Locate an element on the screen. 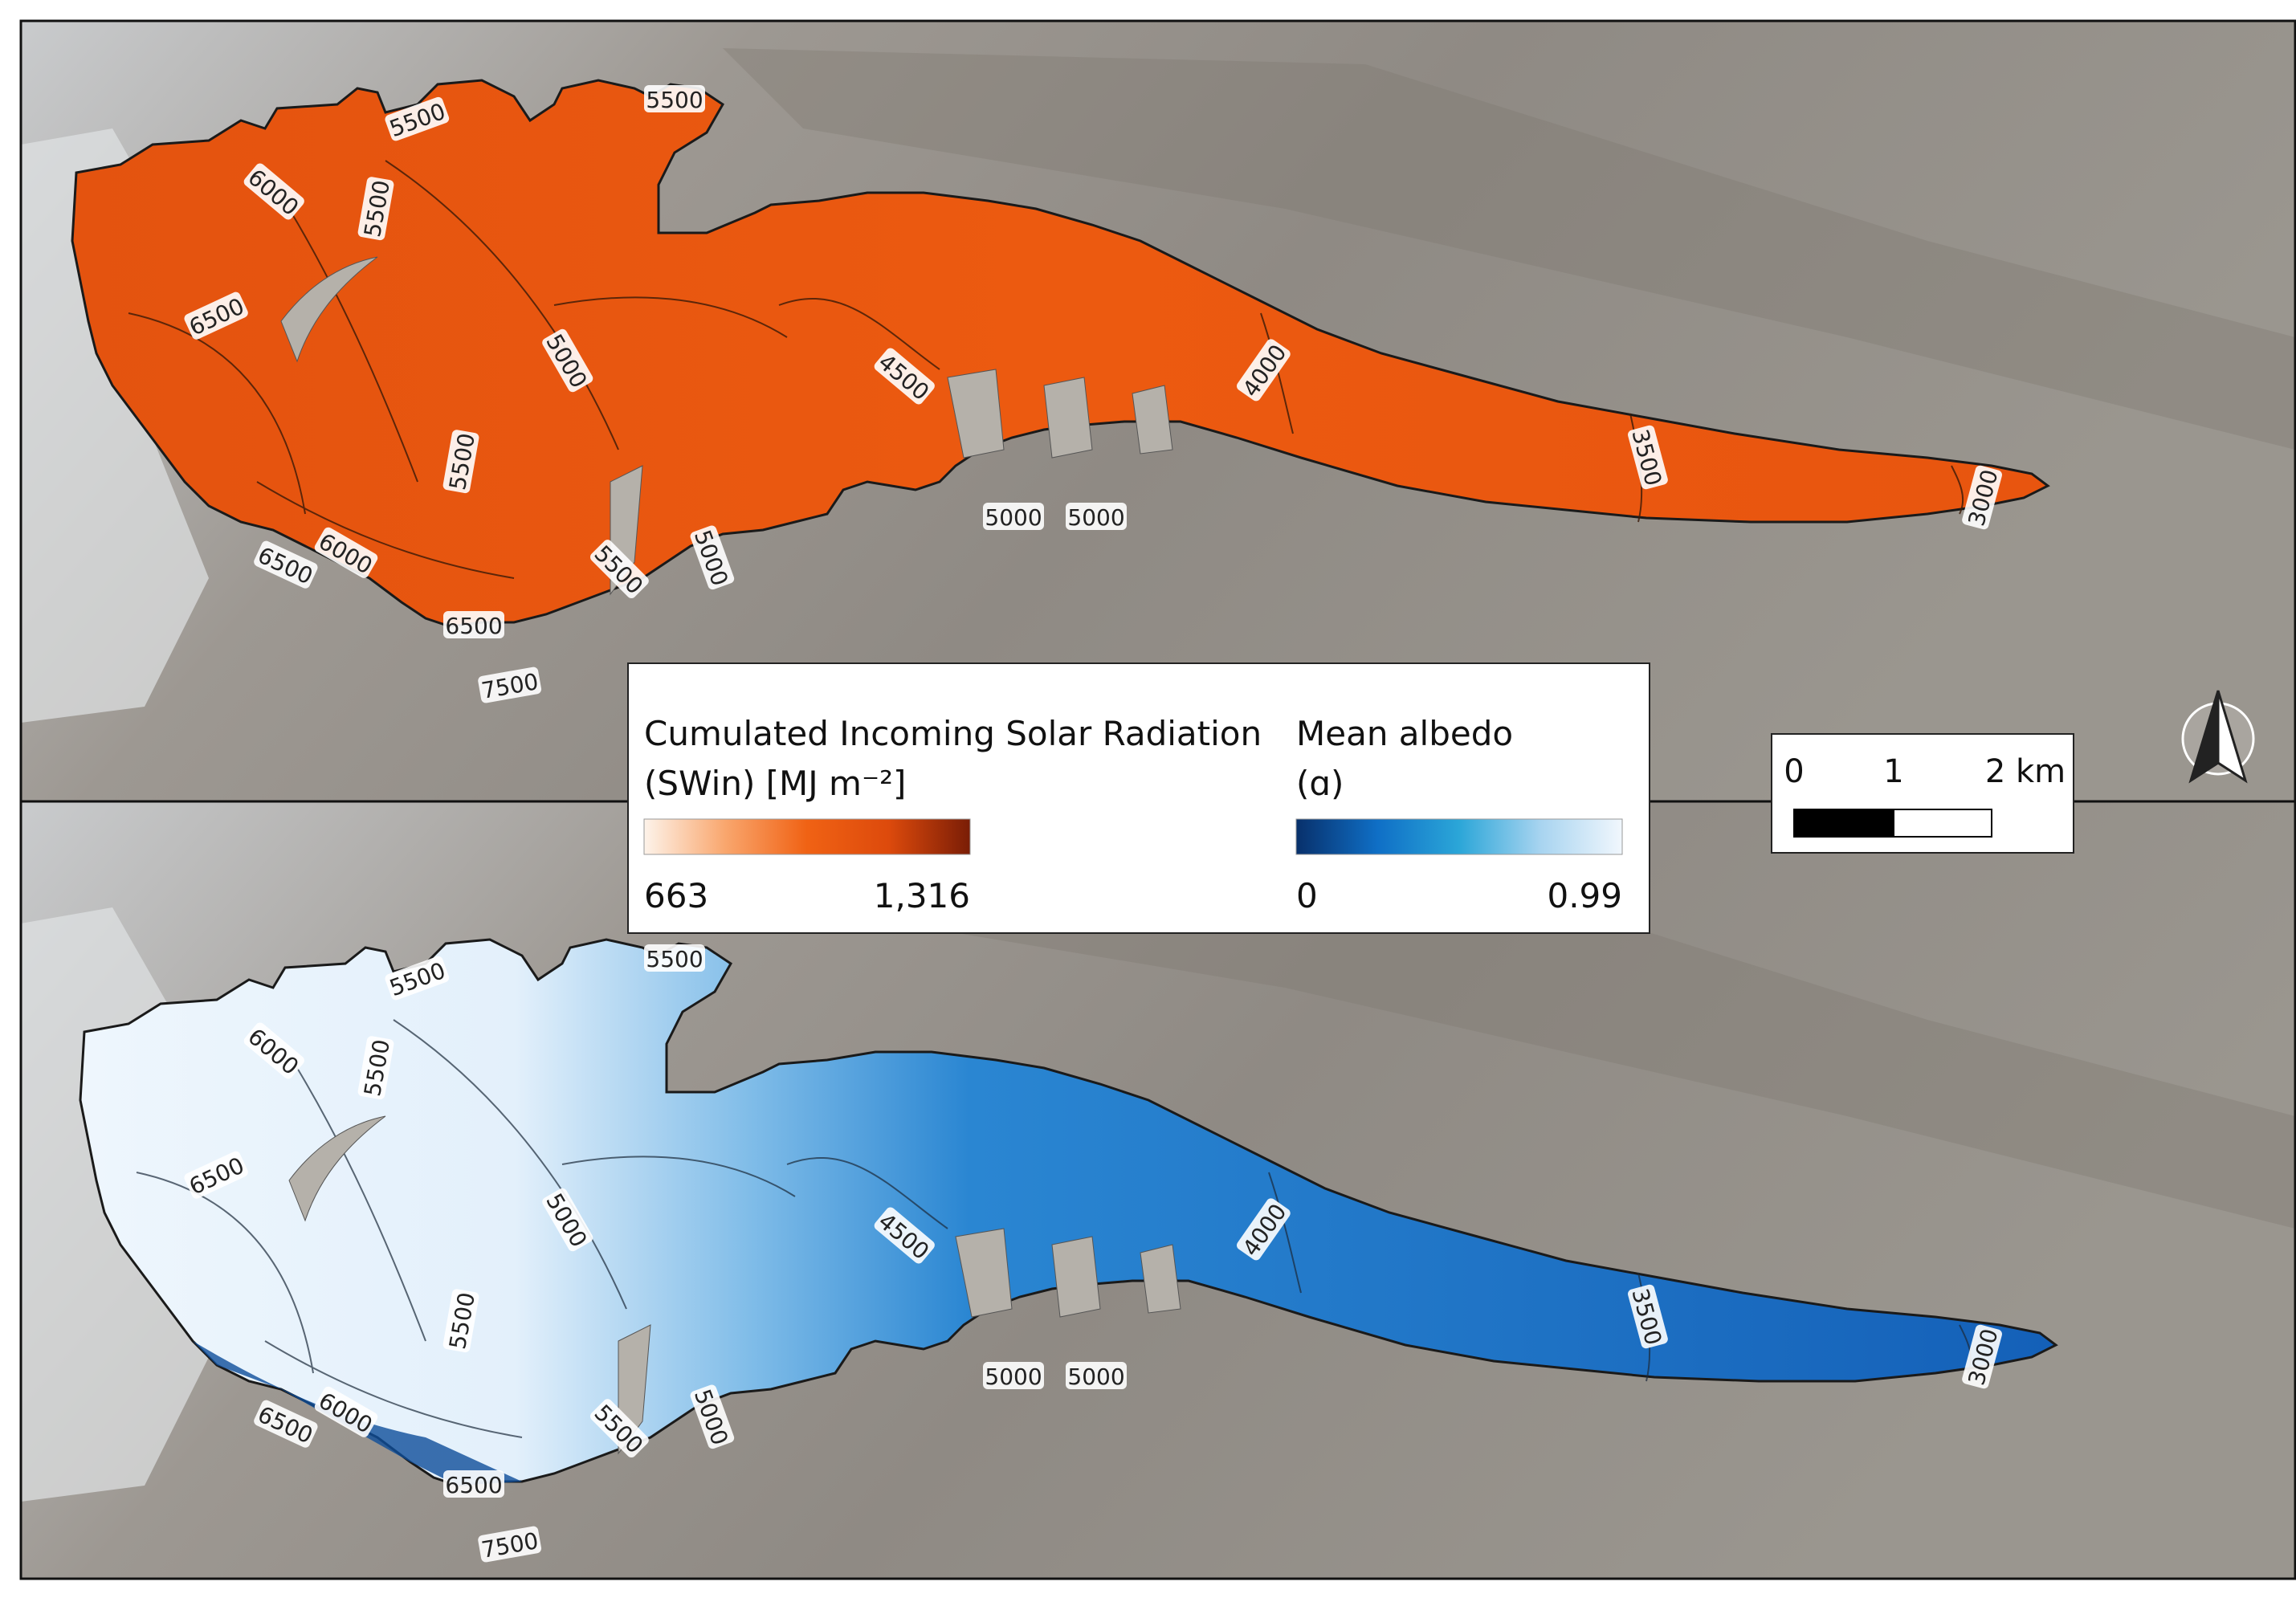  swin-legend-max: 1,316 is located at coordinates (922, 896).